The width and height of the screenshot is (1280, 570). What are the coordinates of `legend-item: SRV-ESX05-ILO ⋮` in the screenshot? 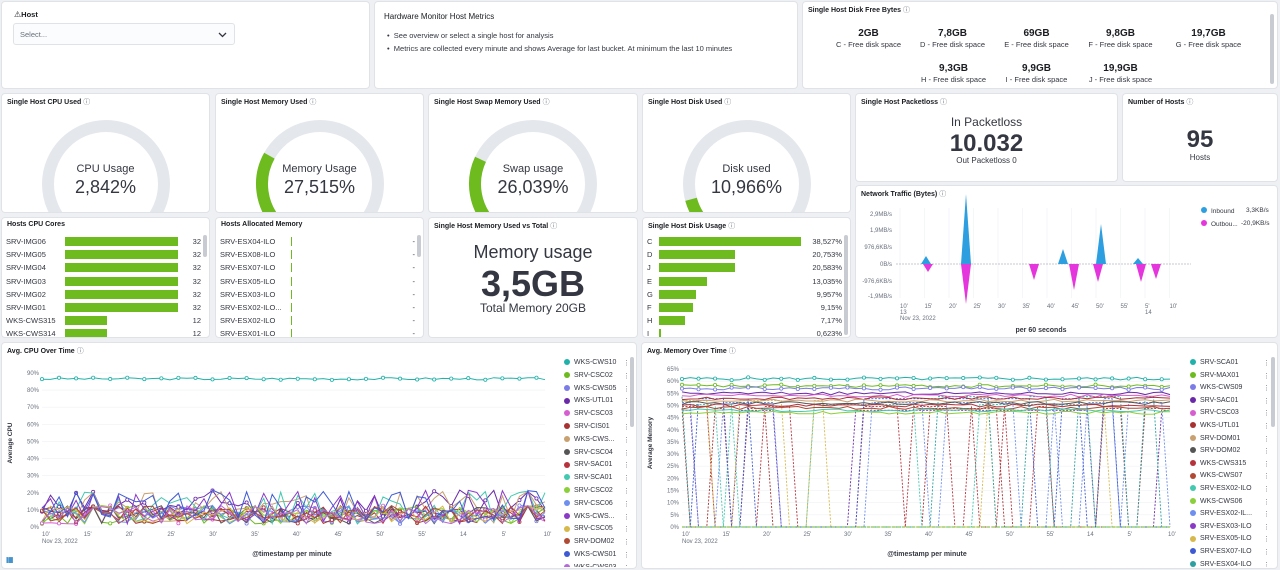 It's located at (1230, 539).